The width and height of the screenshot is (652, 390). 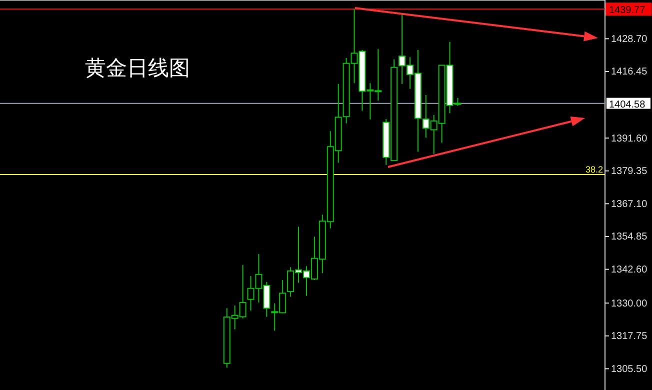 What do you see at coordinates (629, 172) in the screenshot?
I see `y-tick-label: 1379.35` at bounding box center [629, 172].